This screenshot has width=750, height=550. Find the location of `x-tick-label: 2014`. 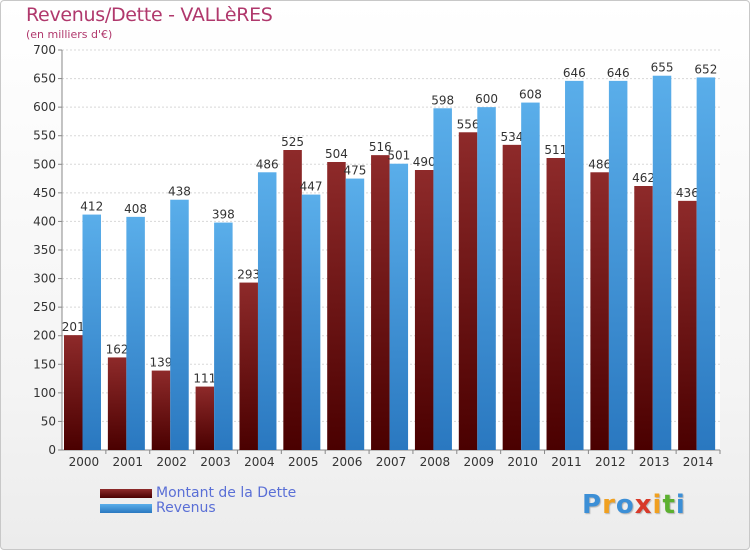

x-tick-label: 2014 is located at coordinates (698, 462).